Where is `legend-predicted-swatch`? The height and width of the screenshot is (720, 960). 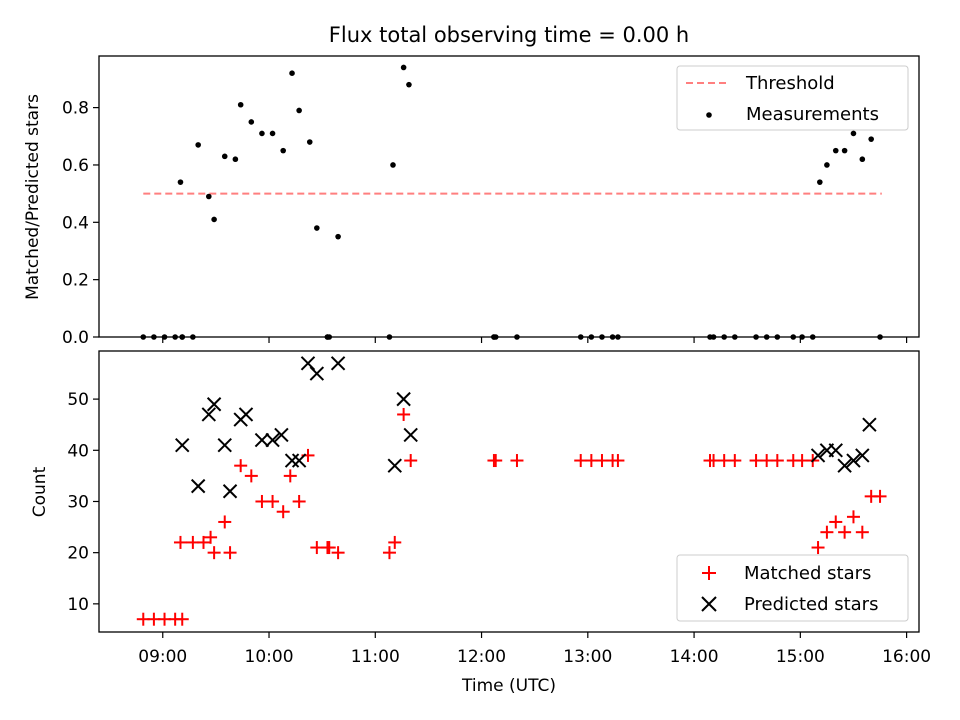
legend-predicted-swatch is located at coordinates (709, 604).